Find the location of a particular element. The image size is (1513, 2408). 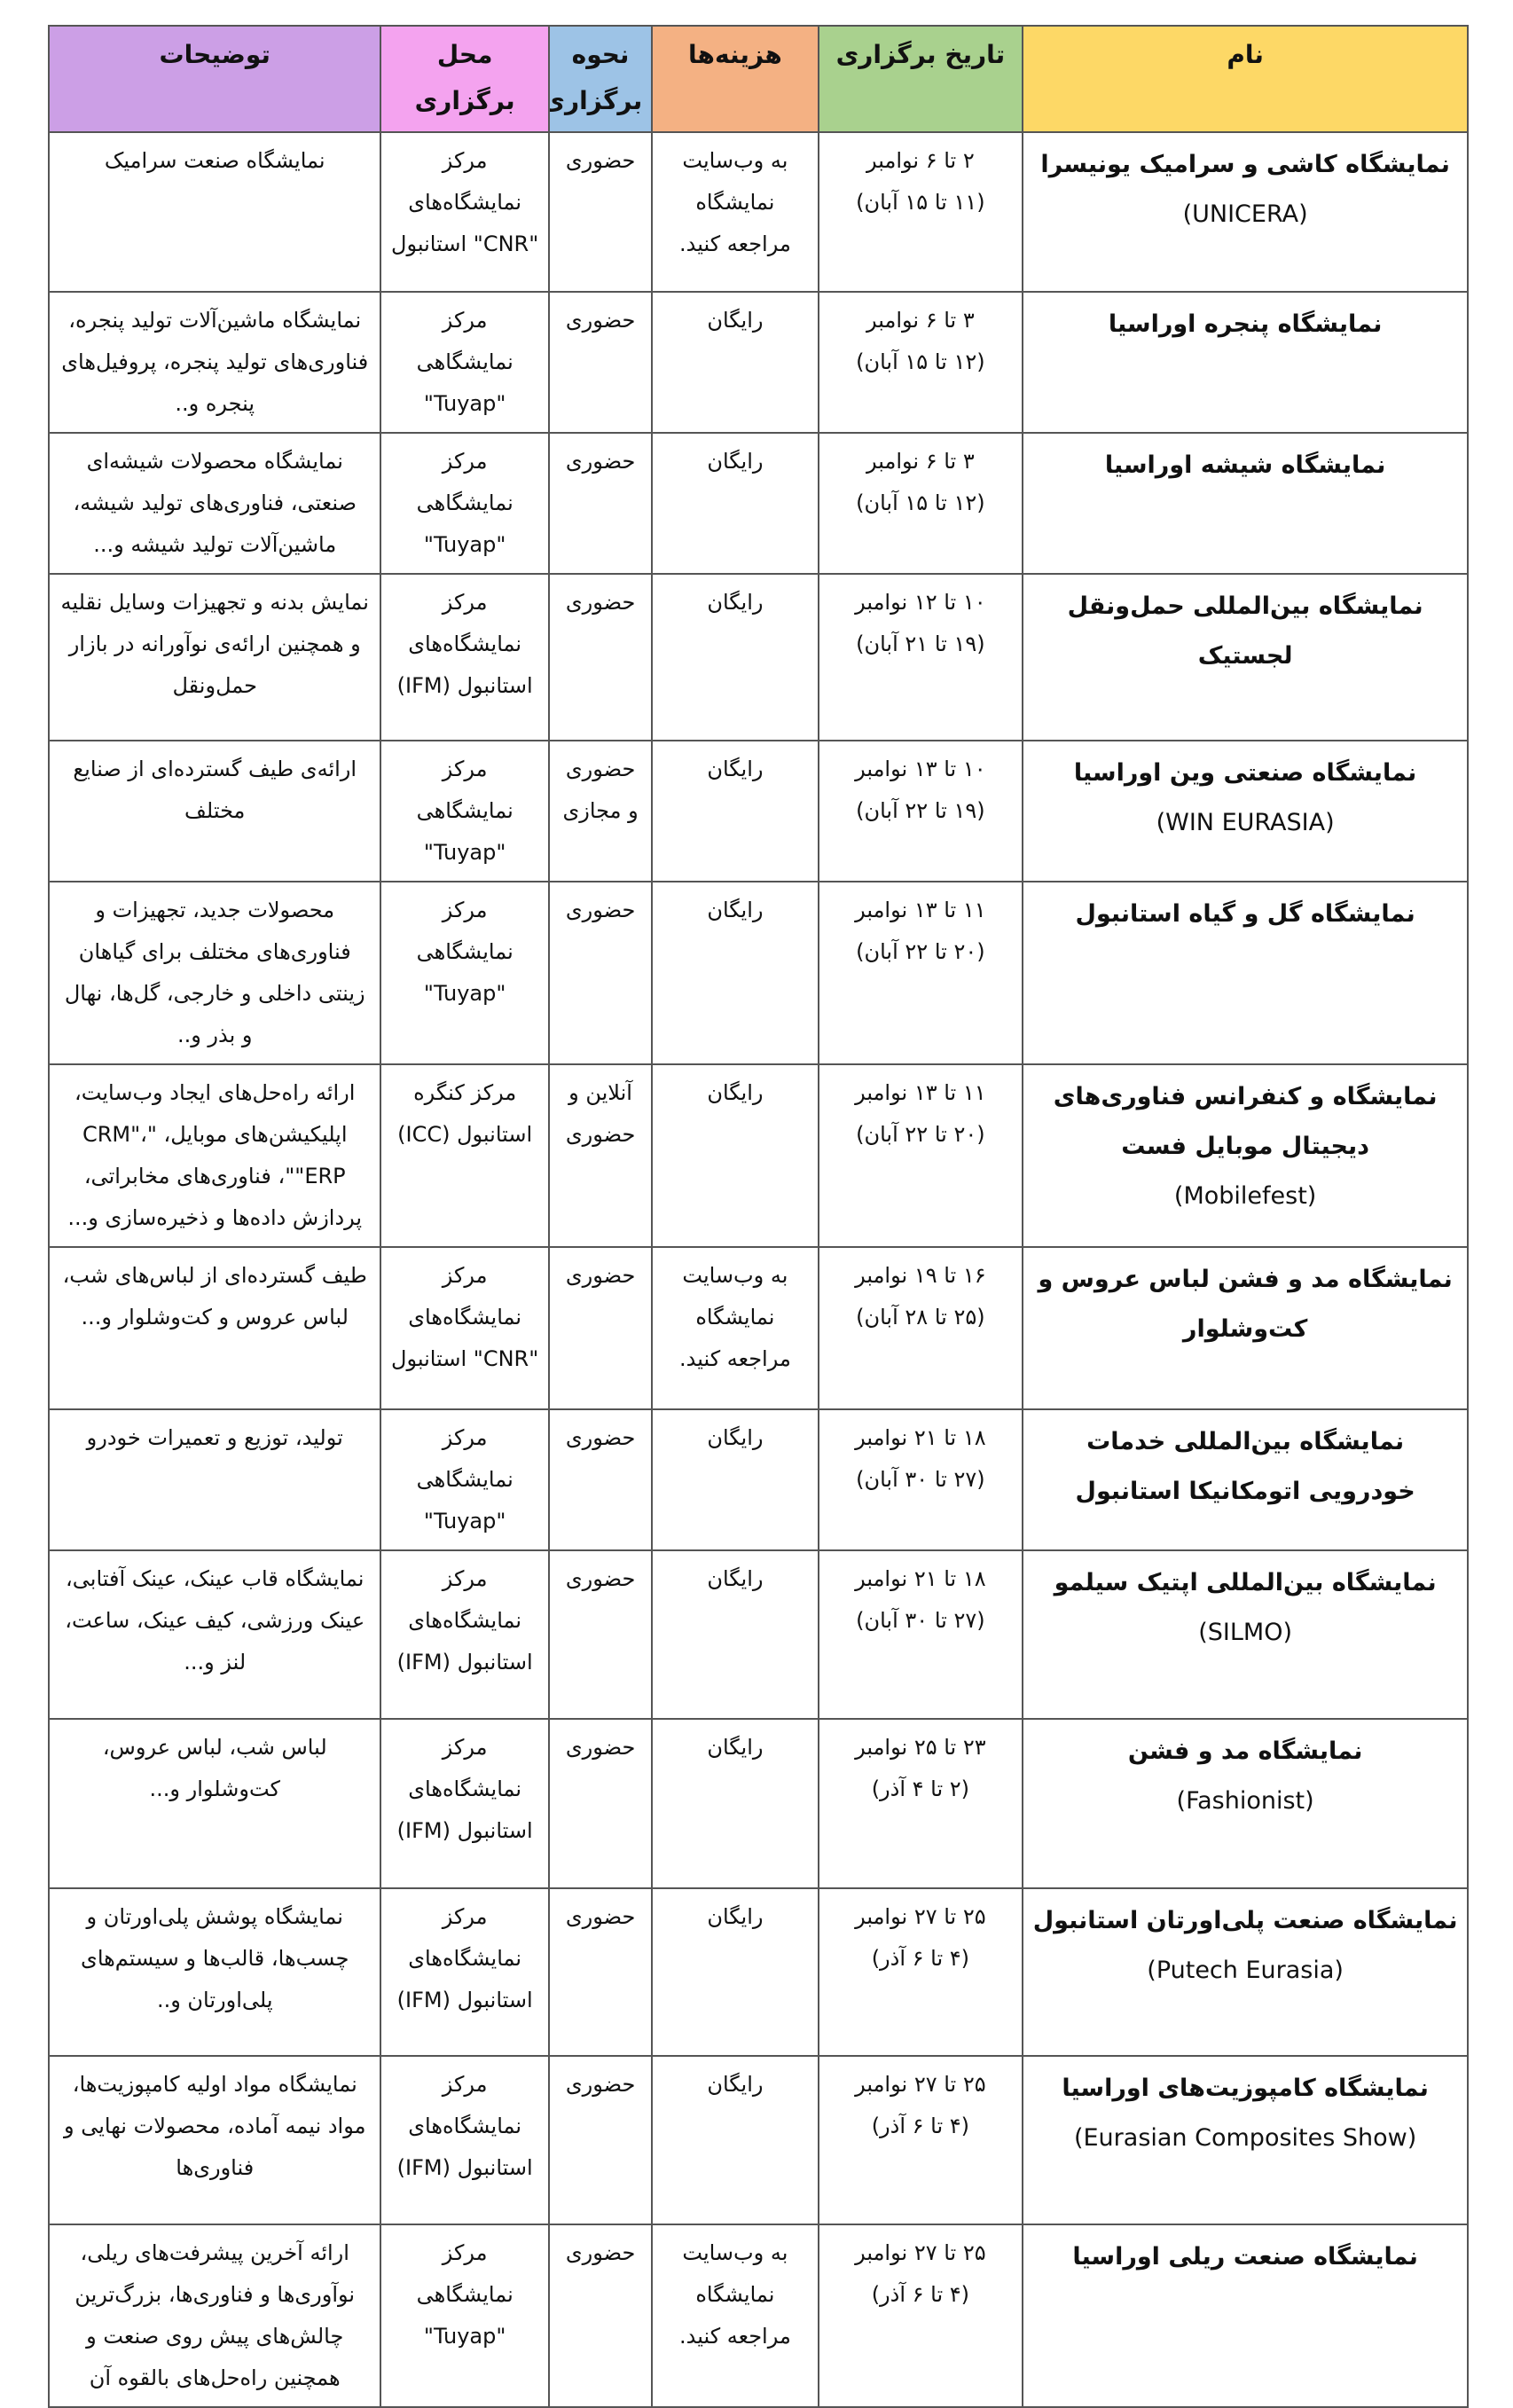

date-cell: ۲ تا ۶ نوامبر (۱۱ تا ۱۵ آبان) is located at coordinates (920, 212).